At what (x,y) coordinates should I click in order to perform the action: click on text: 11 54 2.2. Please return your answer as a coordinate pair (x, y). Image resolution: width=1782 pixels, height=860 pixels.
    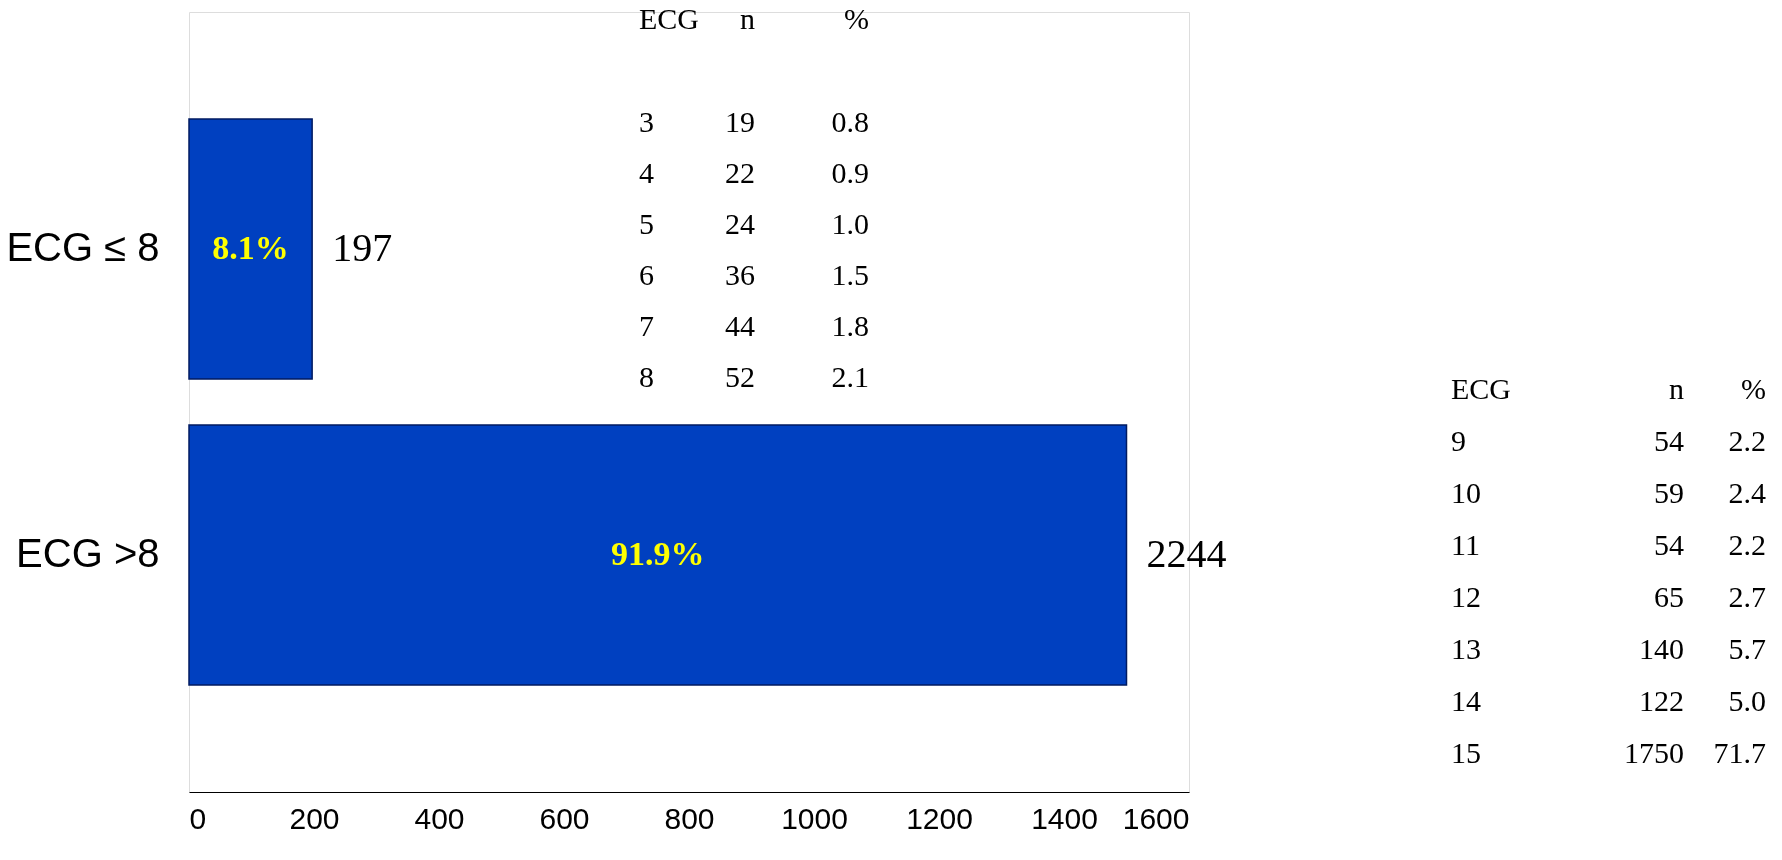
    Looking at the image, I should click on (1608, 544).